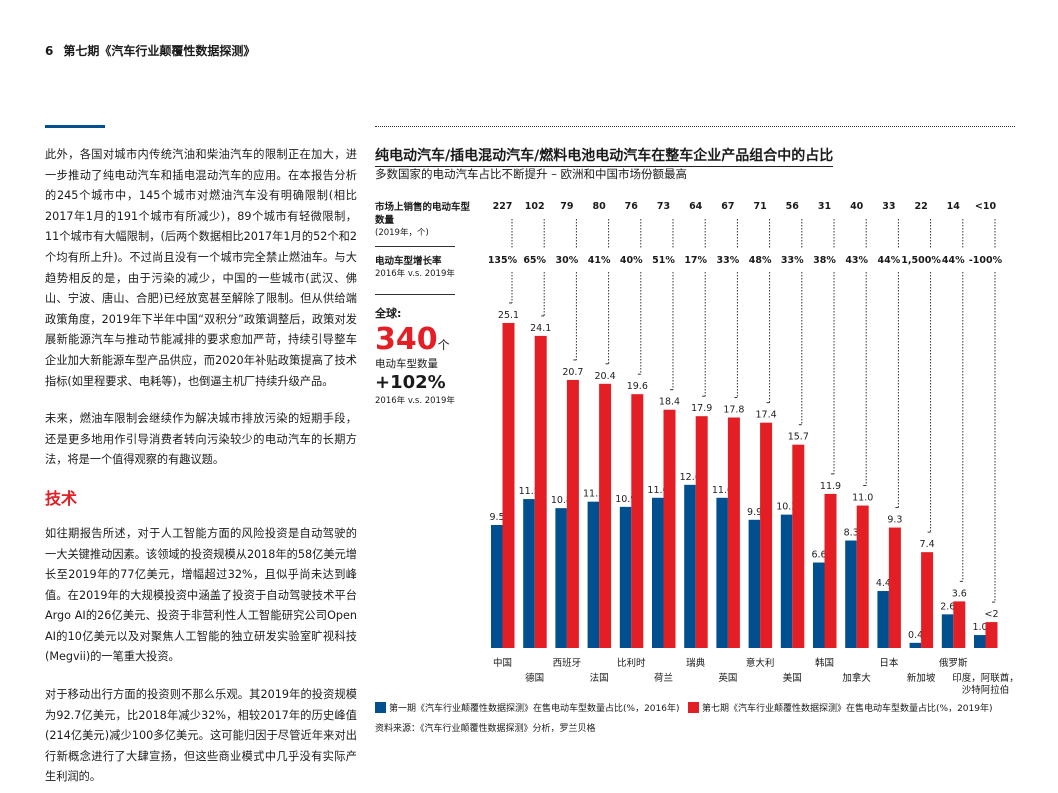 Image resolution: width=1058 pixels, height=793 pixels. I want to click on legend-item-2019: 第七期《汽车行业颠覆性数据探测》在售电动车型数量占比(%，2019年), so click(840, 707).